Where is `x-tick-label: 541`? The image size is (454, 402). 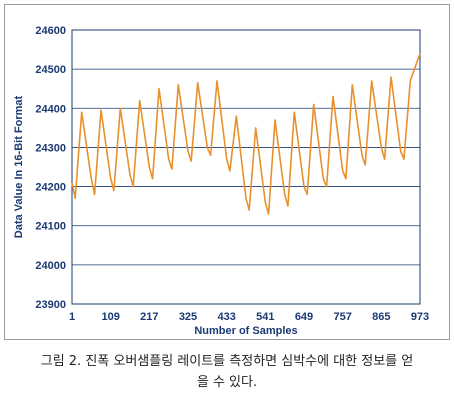 x-tick-label: 541 is located at coordinates (265, 317).